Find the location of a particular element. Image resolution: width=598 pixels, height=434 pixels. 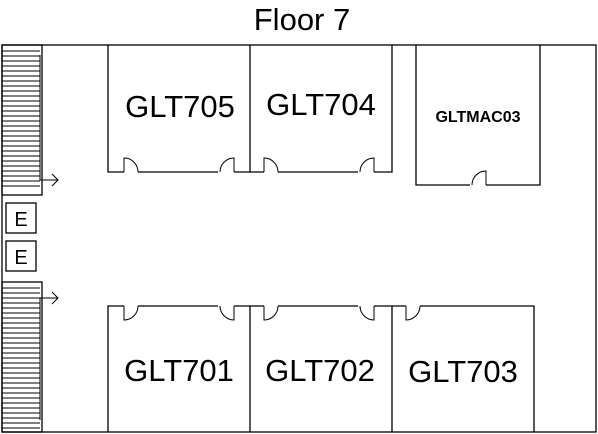

room-glt702-label: GLT702 is located at coordinates (320, 370).